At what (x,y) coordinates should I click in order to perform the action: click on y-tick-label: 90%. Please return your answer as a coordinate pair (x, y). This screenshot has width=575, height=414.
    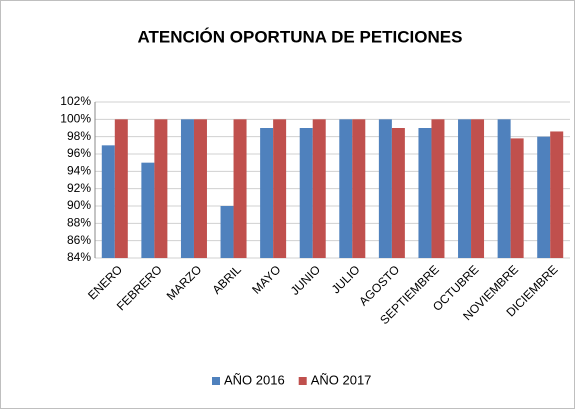
    Looking at the image, I should click on (79, 205).